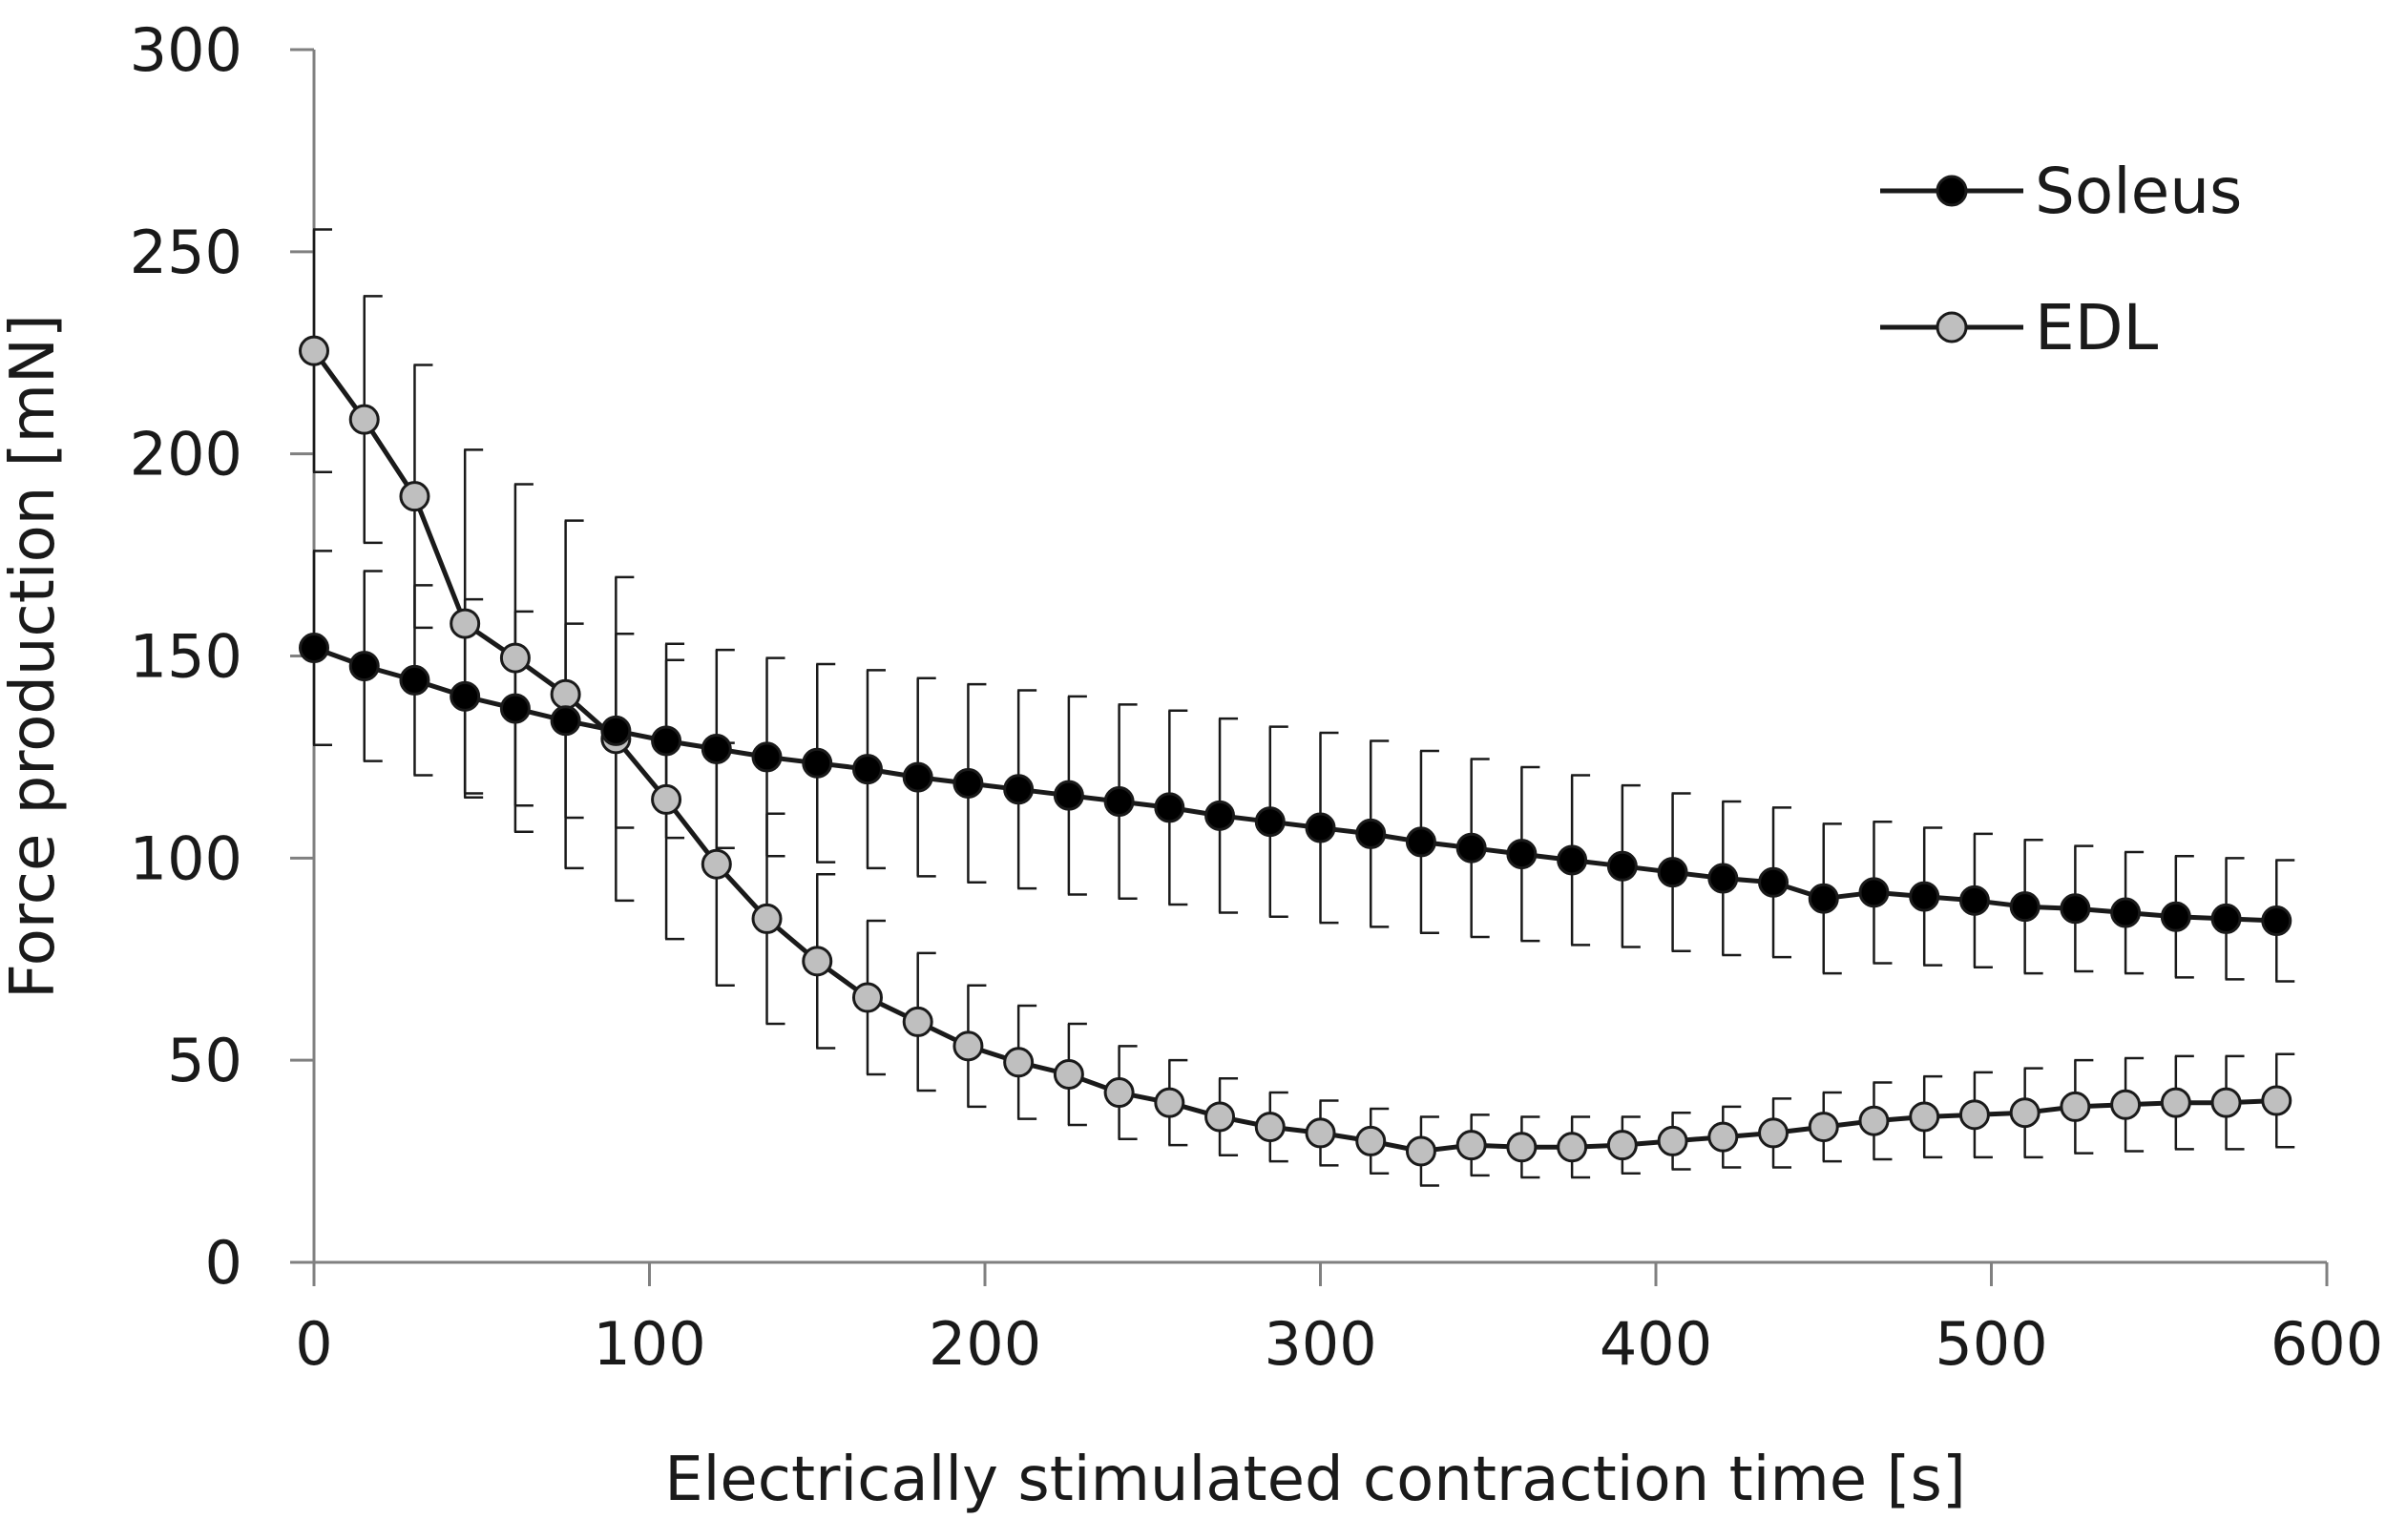  What do you see at coordinates (223, 1263) in the screenshot?
I see `y-tick-label: 0` at bounding box center [223, 1263].